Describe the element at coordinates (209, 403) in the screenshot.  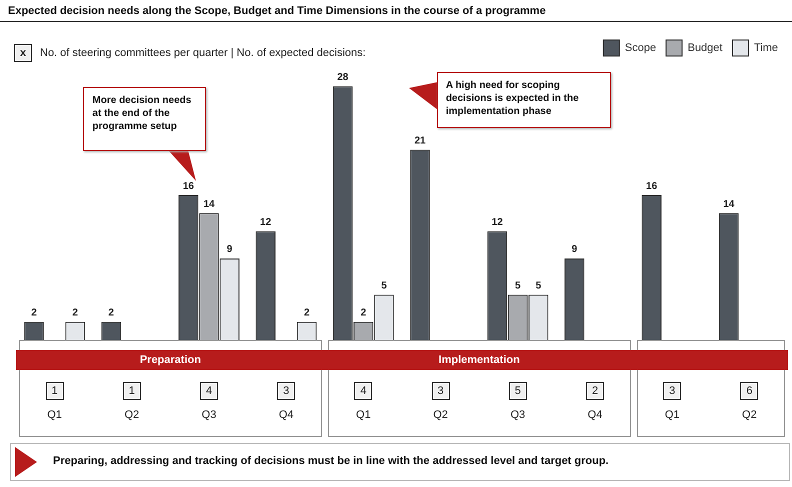
I see `x-tick-label: 4 Q3` at that location.